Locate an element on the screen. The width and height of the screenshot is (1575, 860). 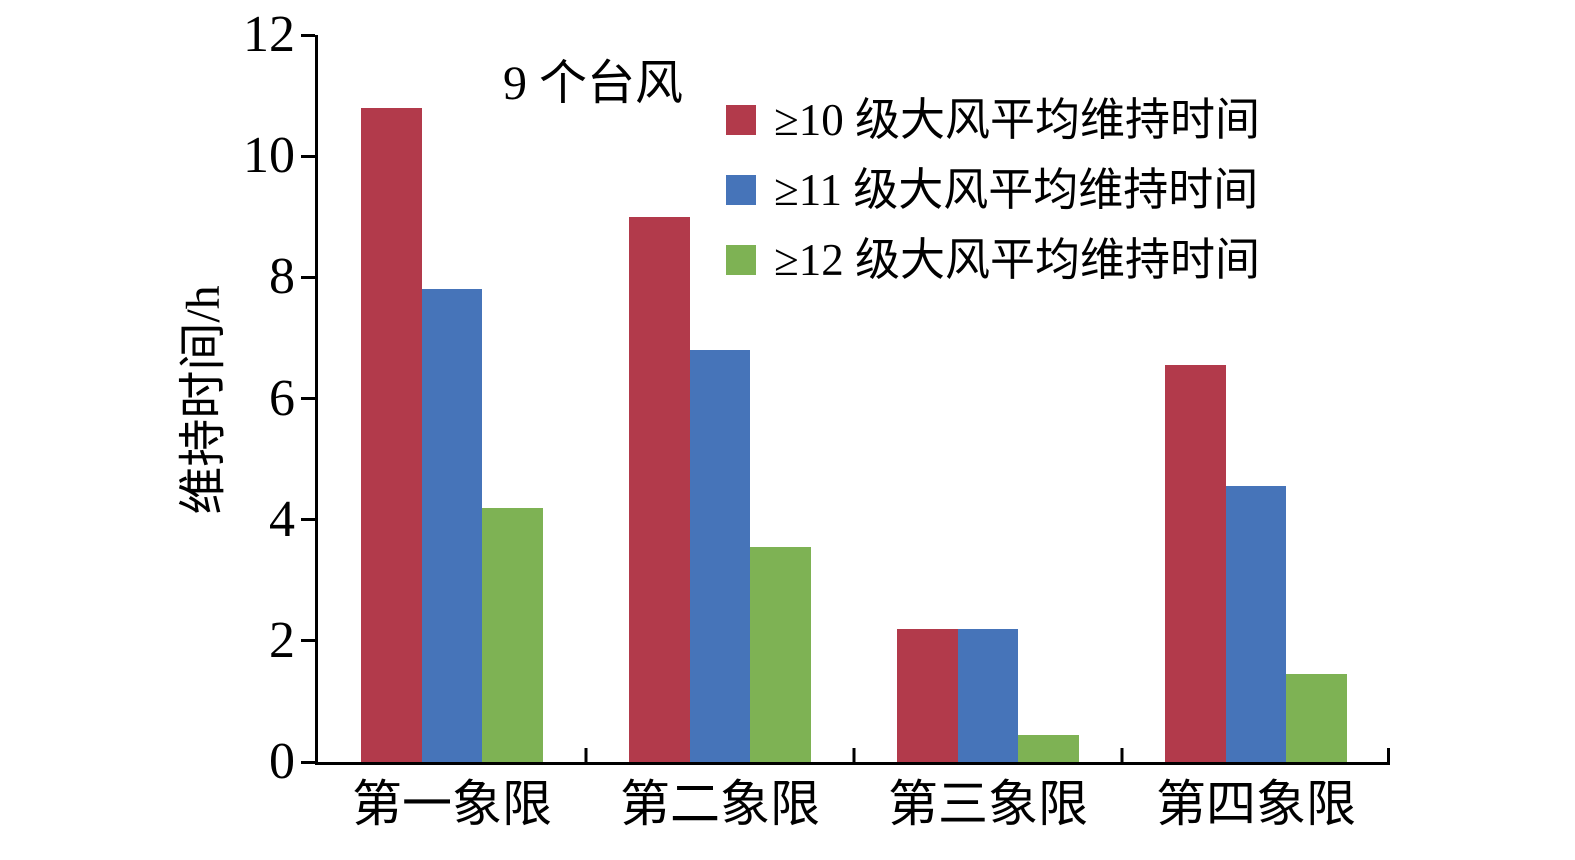
legend-entry: ≥12 级大风平均维持时间 is located at coordinates (993, 260).